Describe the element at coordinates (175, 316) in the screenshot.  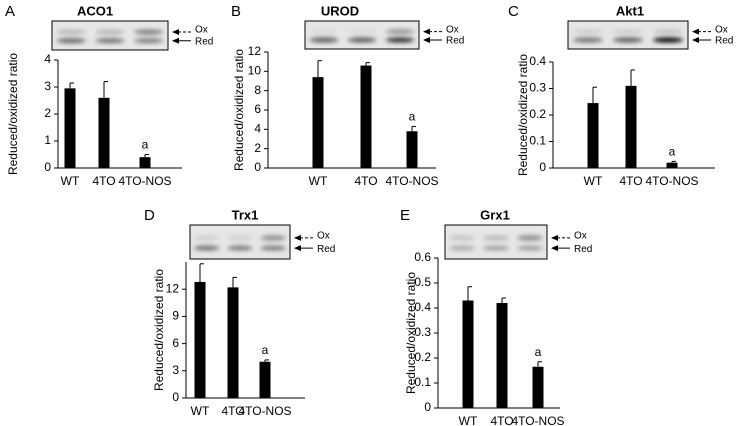
I see `y-tick-label: 9` at that location.